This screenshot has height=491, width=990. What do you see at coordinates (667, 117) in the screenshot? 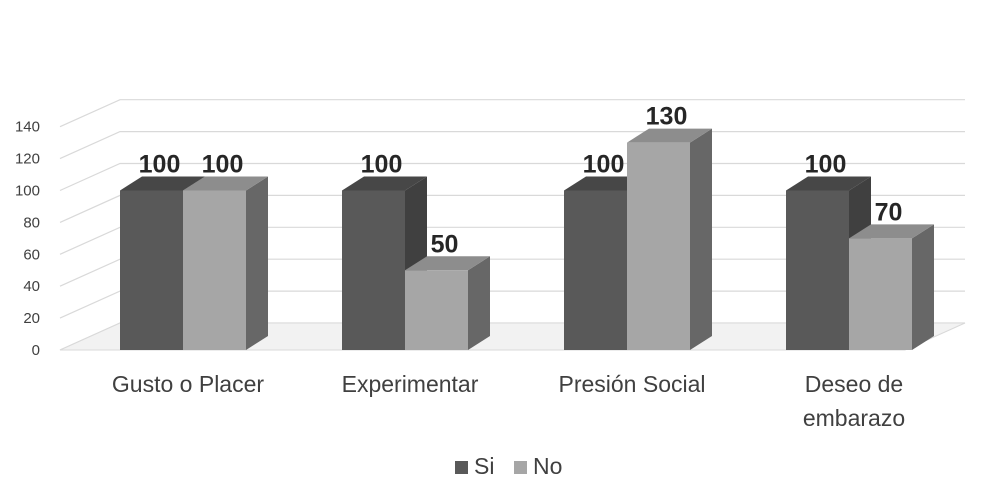
I see `data-label: 130` at bounding box center [667, 117].